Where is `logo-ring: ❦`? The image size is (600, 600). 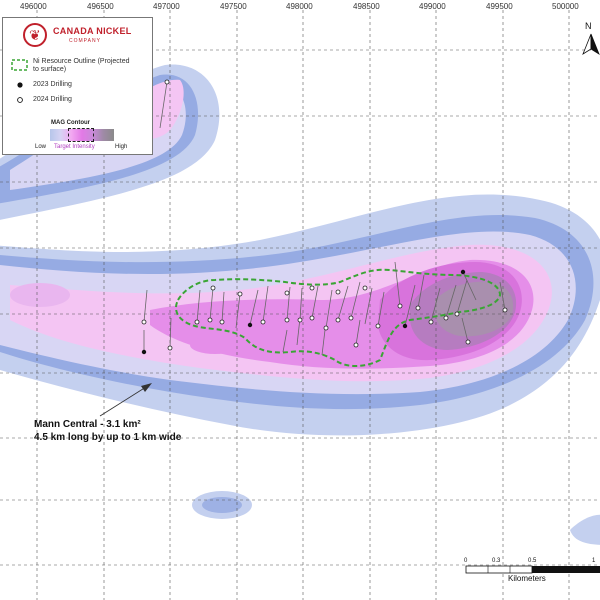 logo-ring: ❦ is located at coordinates (35, 35).